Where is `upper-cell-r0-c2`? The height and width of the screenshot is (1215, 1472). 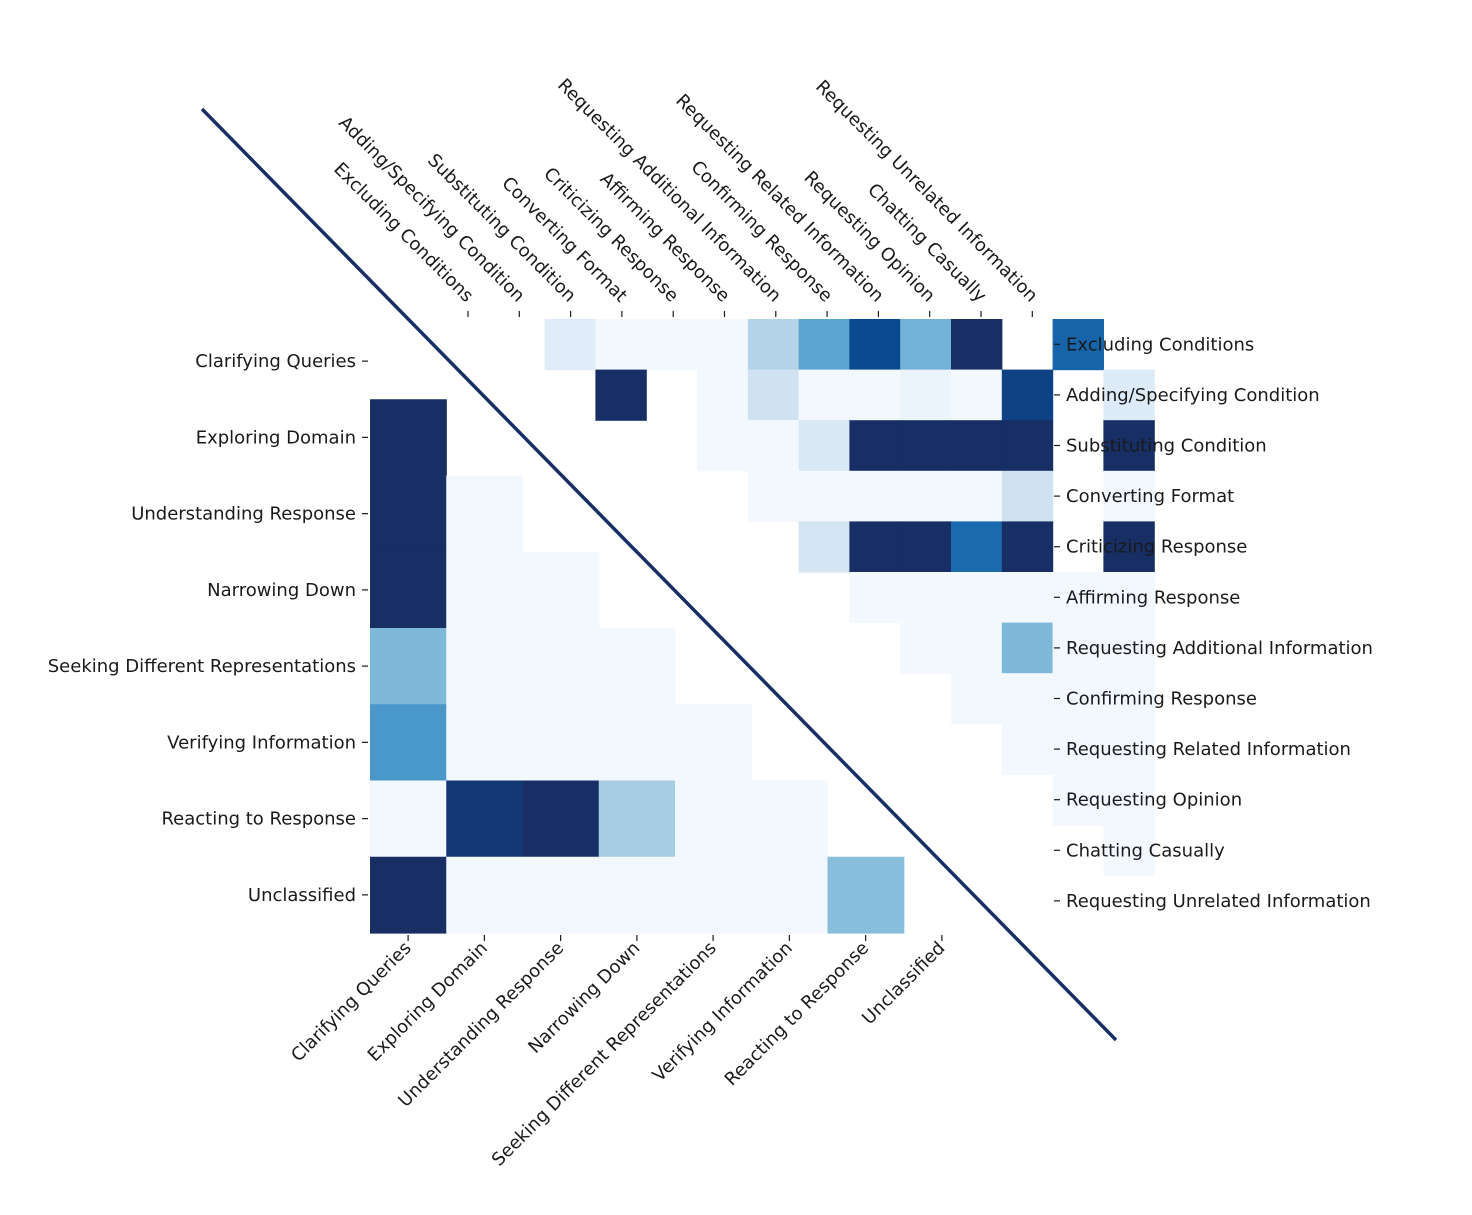
upper-cell-r0-c2 is located at coordinates (570, 345).